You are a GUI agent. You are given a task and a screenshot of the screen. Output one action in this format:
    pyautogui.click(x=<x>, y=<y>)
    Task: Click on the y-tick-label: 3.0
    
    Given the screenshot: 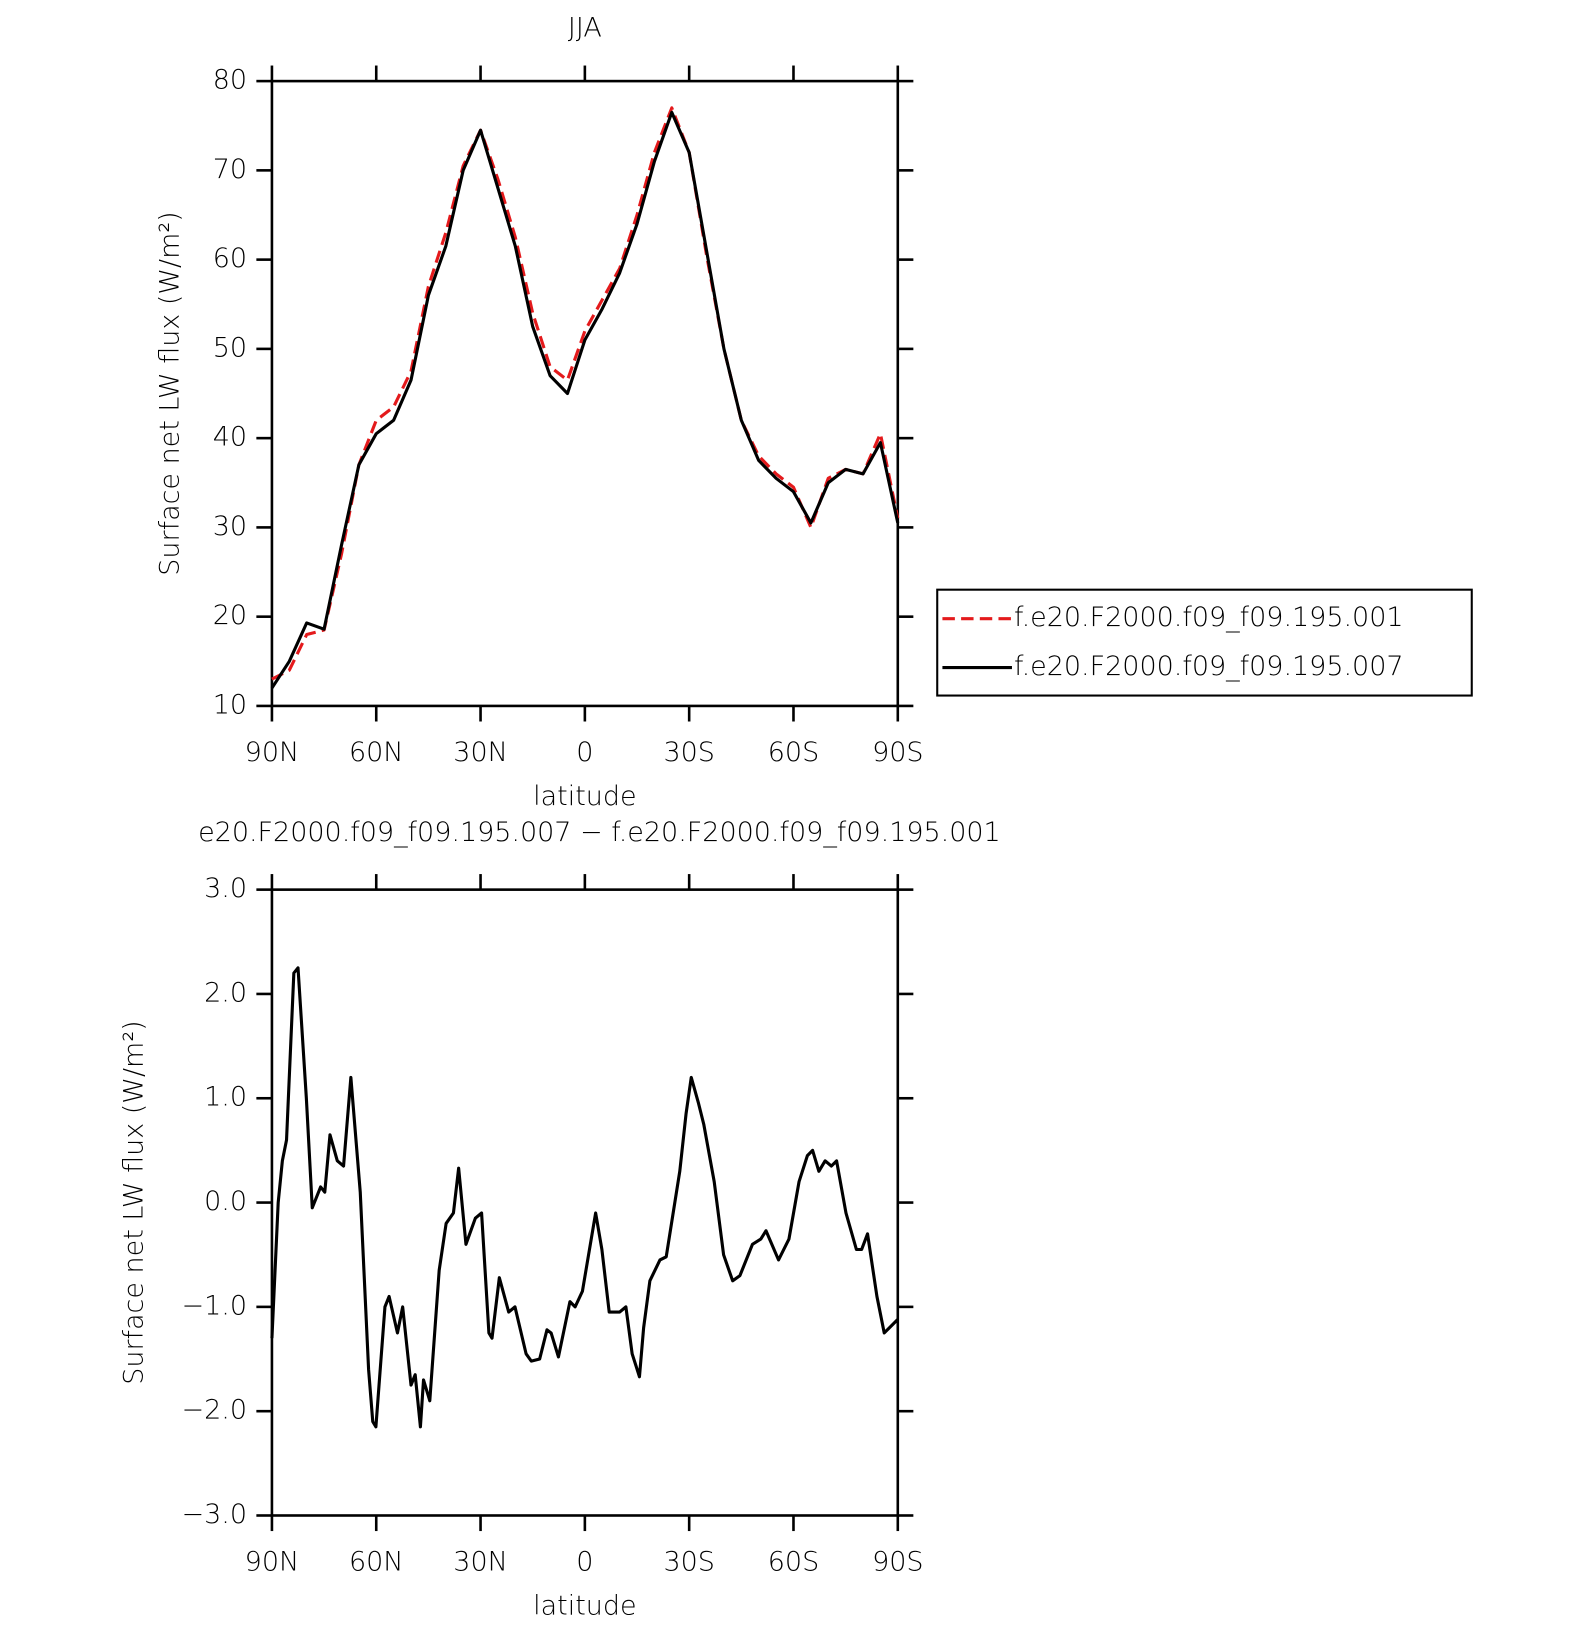 What is the action you would take?
    pyautogui.click(x=225, y=888)
    